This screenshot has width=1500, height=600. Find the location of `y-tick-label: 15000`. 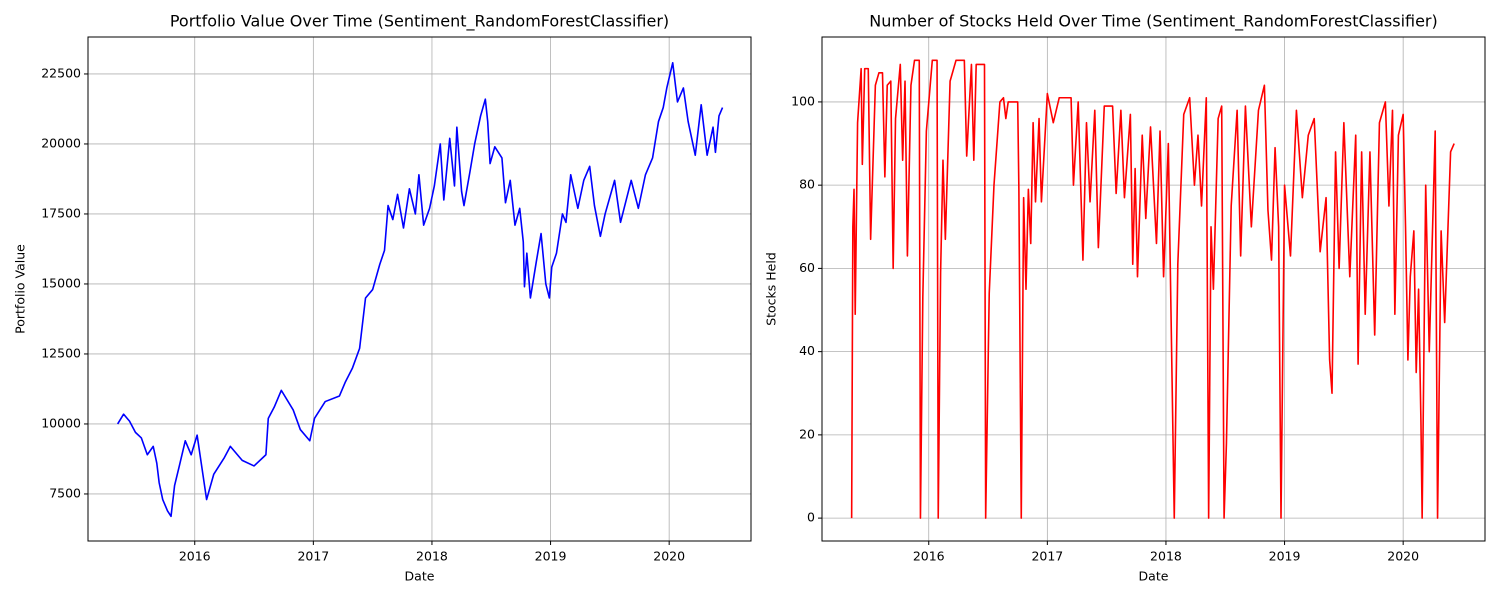

y-tick-label: 15000 is located at coordinates (61, 282).